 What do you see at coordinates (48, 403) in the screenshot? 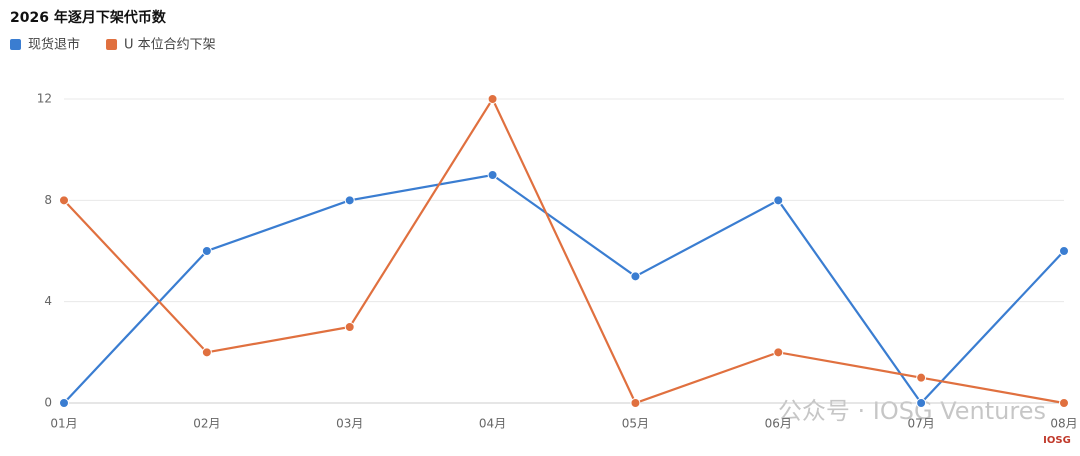
I see `y-tick-label: 0` at bounding box center [48, 403].